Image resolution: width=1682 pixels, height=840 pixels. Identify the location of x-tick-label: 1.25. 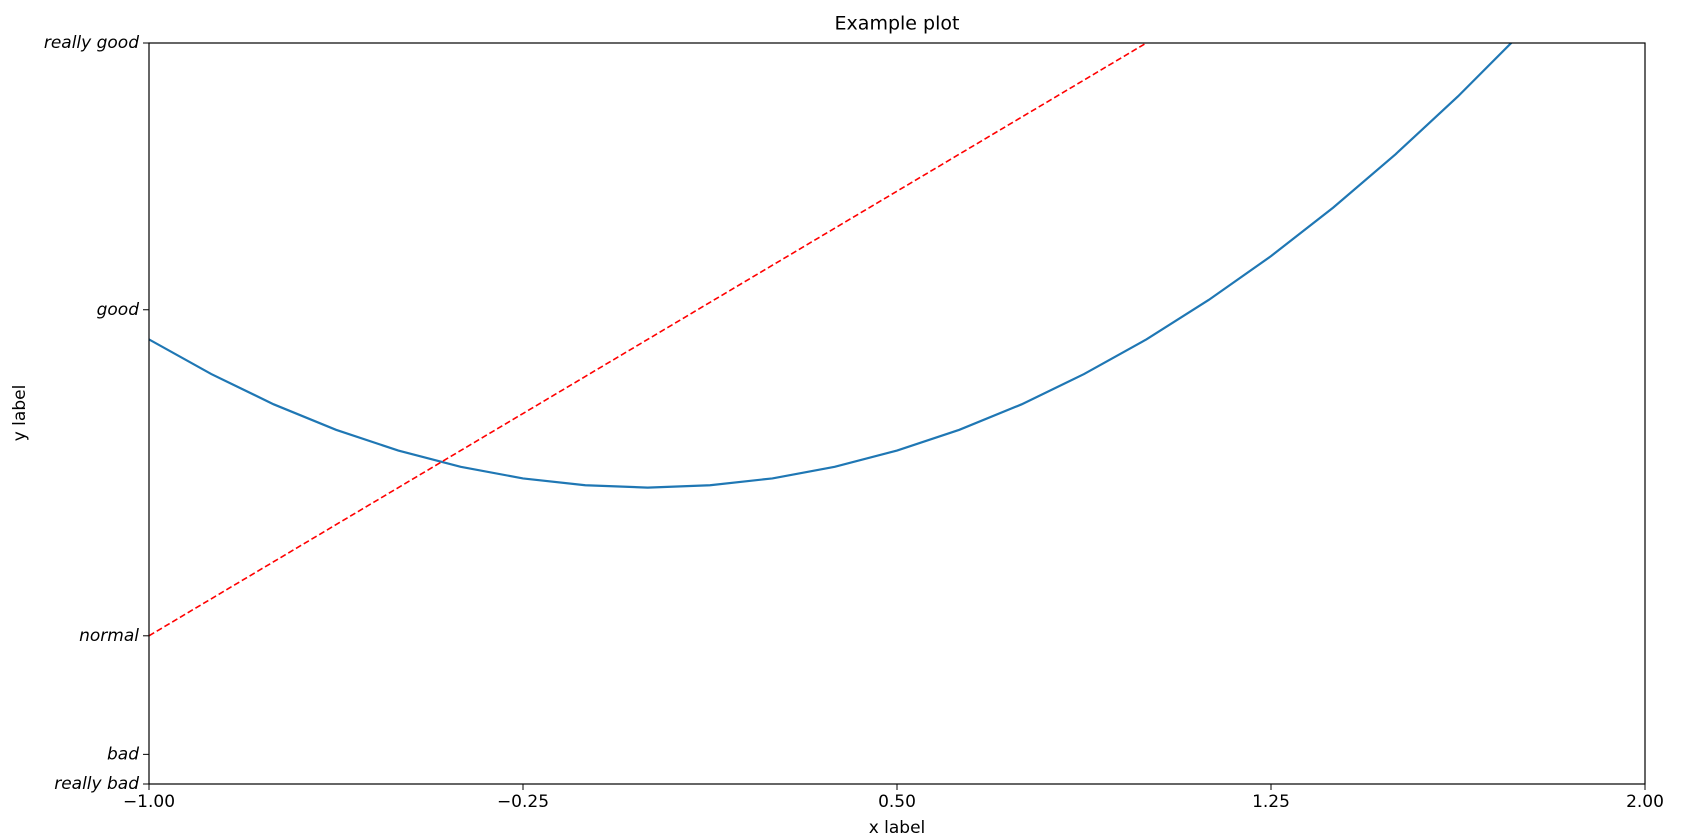
(1271, 802).